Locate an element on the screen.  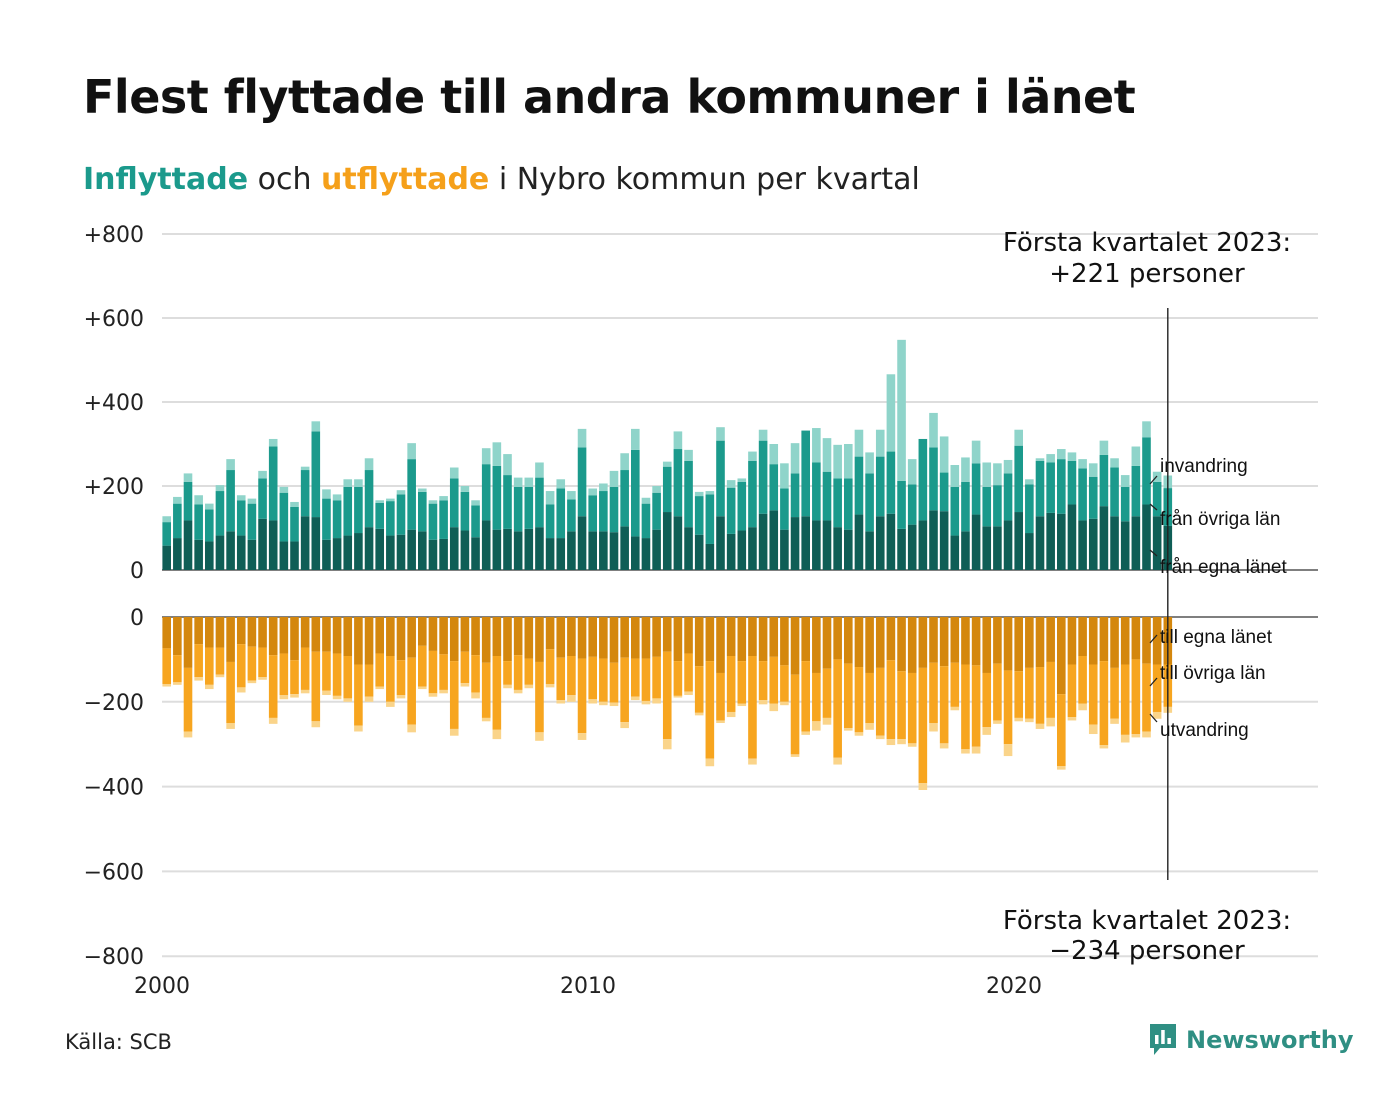
logo-text: Newsworthy is located at coordinates (1270, 1040).